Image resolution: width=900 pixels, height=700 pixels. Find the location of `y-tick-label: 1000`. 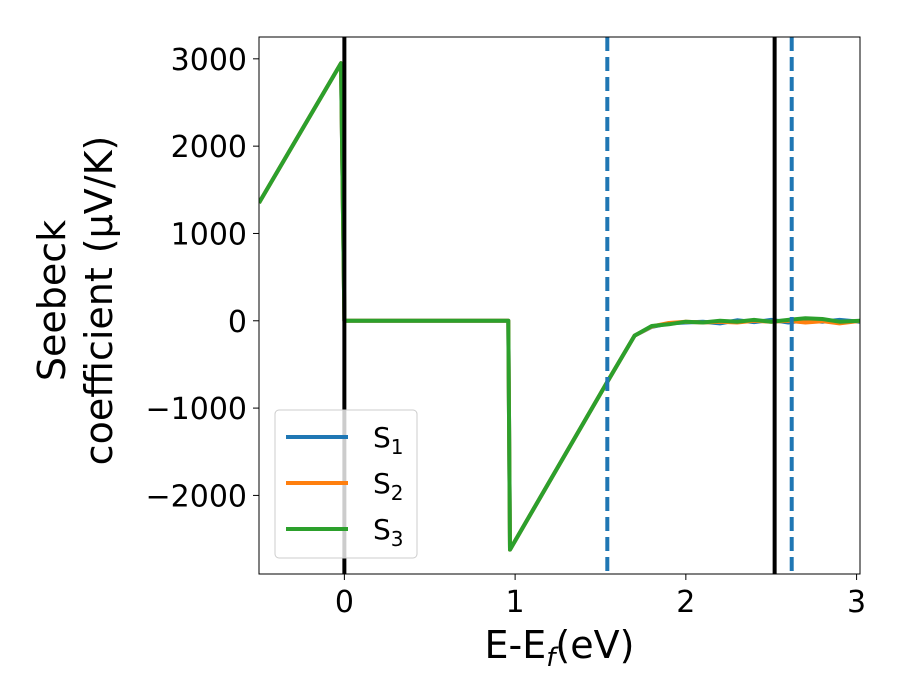

y-tick-label: 1000 is located at coordinates (209, 234).